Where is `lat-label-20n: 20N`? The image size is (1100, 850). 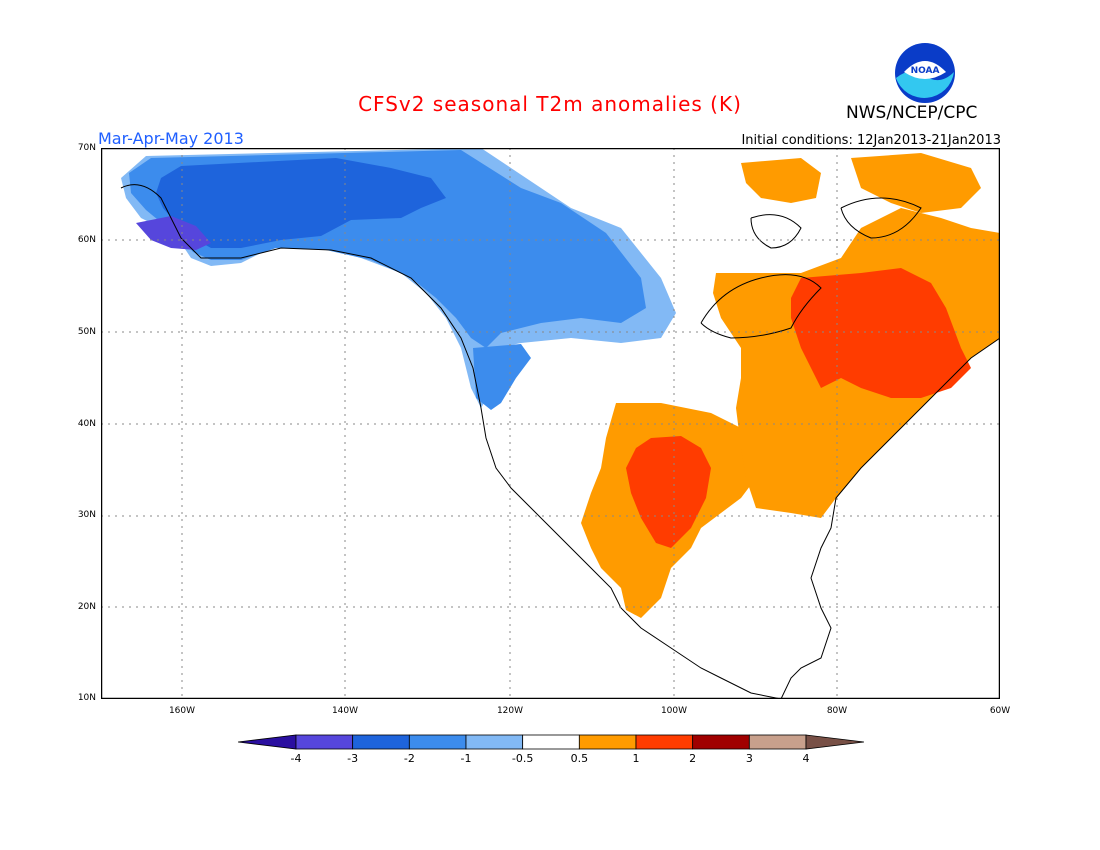
lat-label-20n: 20N is located at coordinates (86, 607).